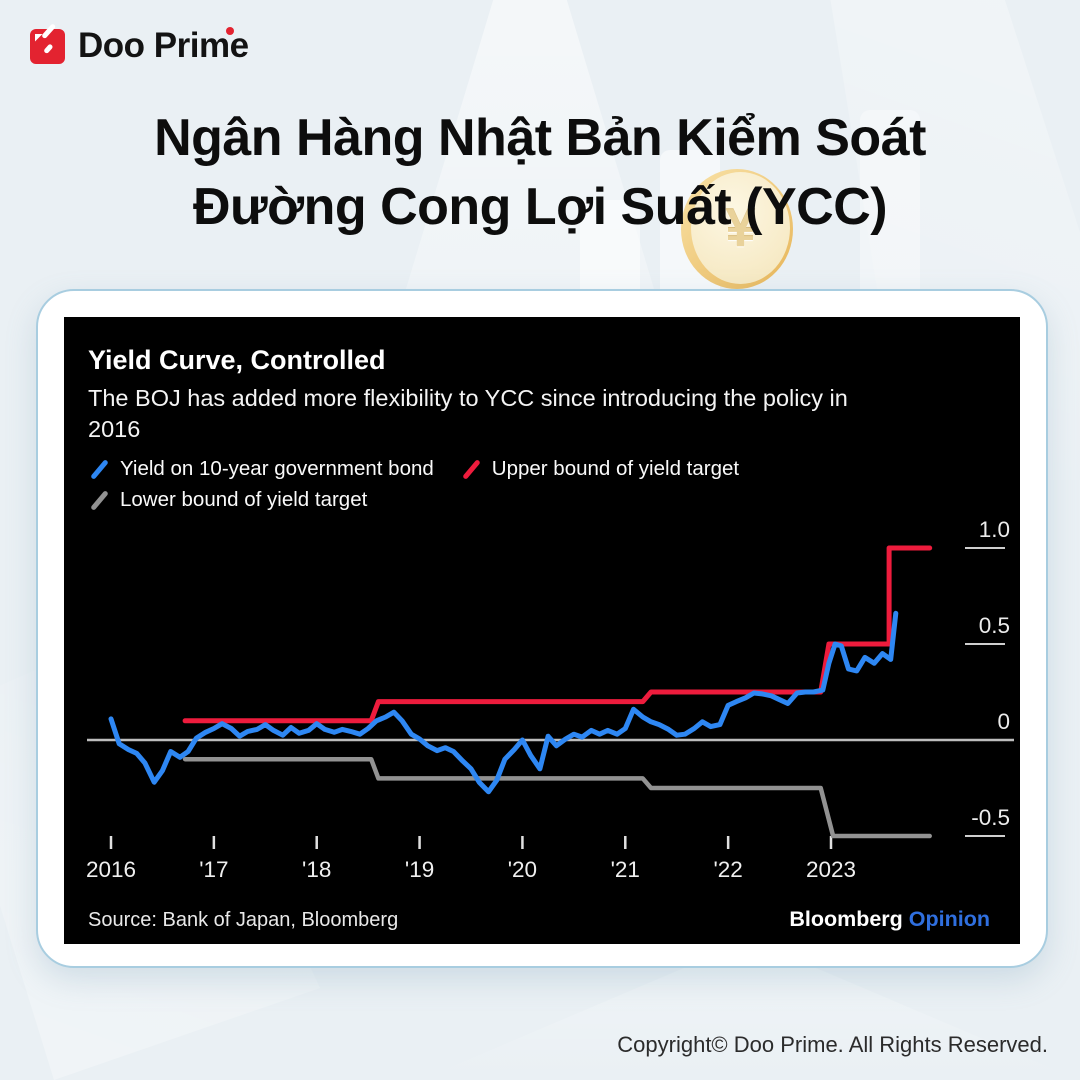 This screenshot has height=1080, width=1080. Describe the element at coordinates (261, 469) in the screenshot. I see `legend-item-10yr-yield: Yield on 10-year government bond` at that location.